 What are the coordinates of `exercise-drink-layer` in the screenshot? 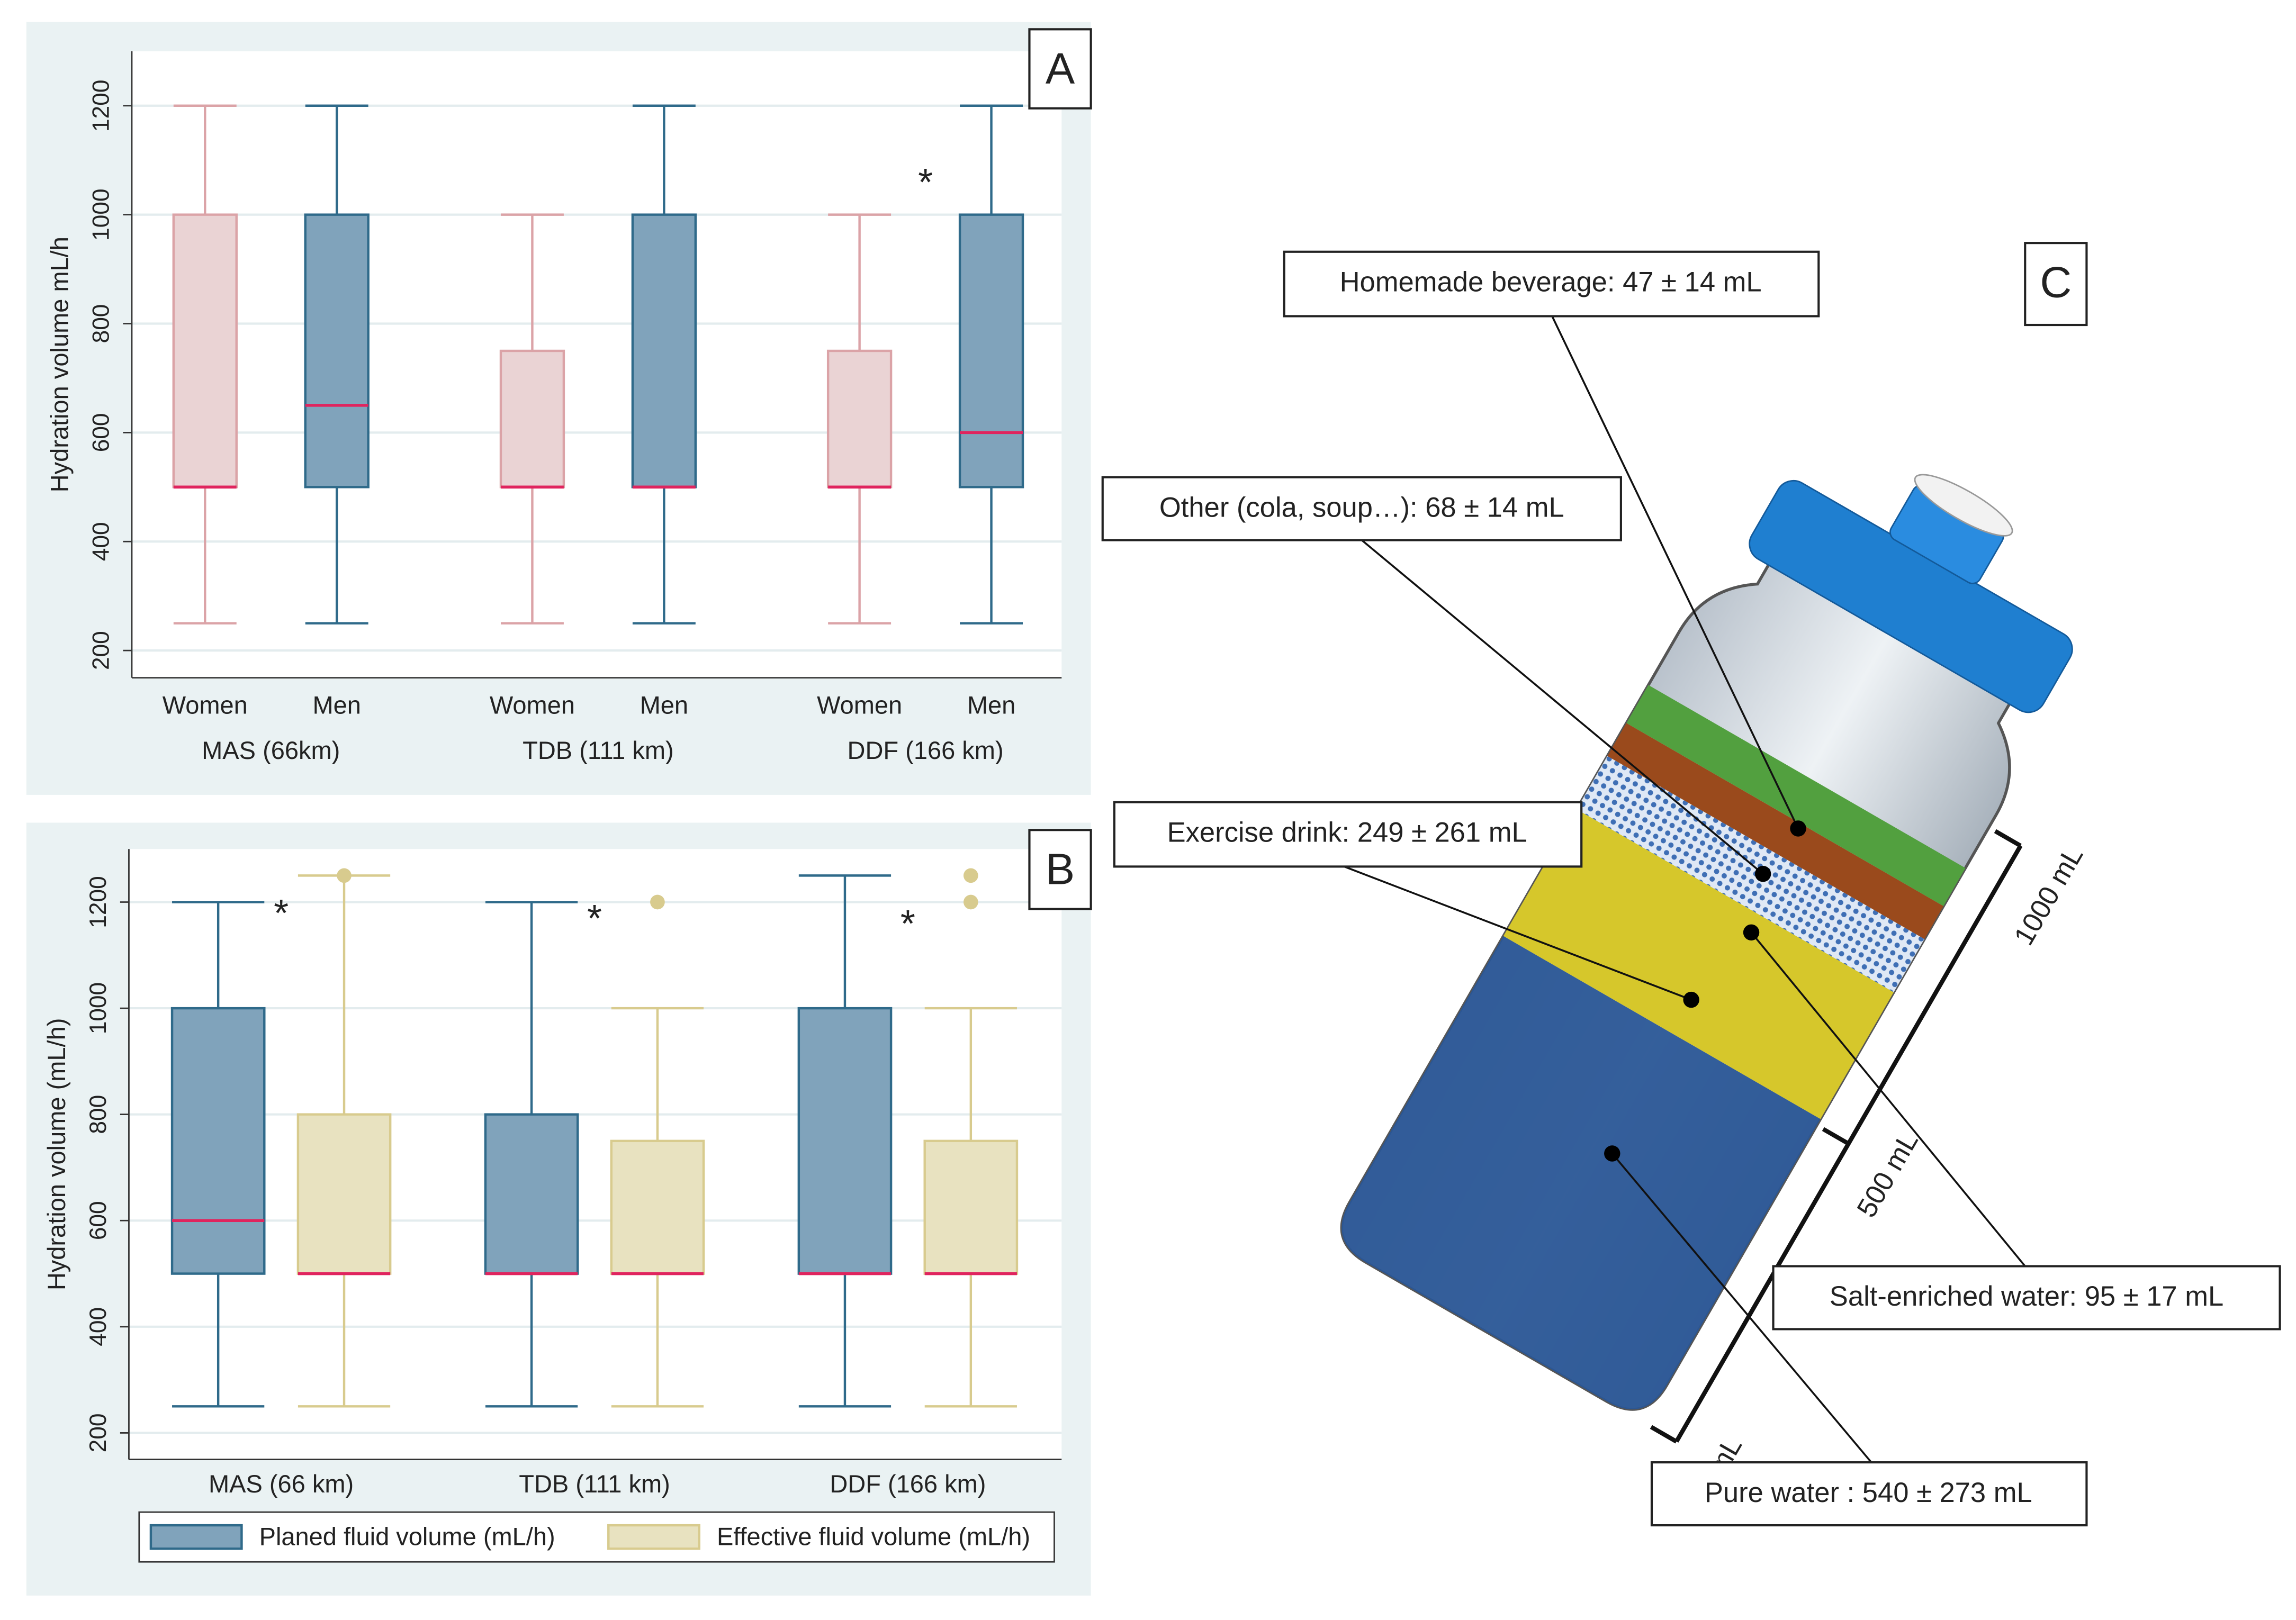 It's located at (1699, 964).